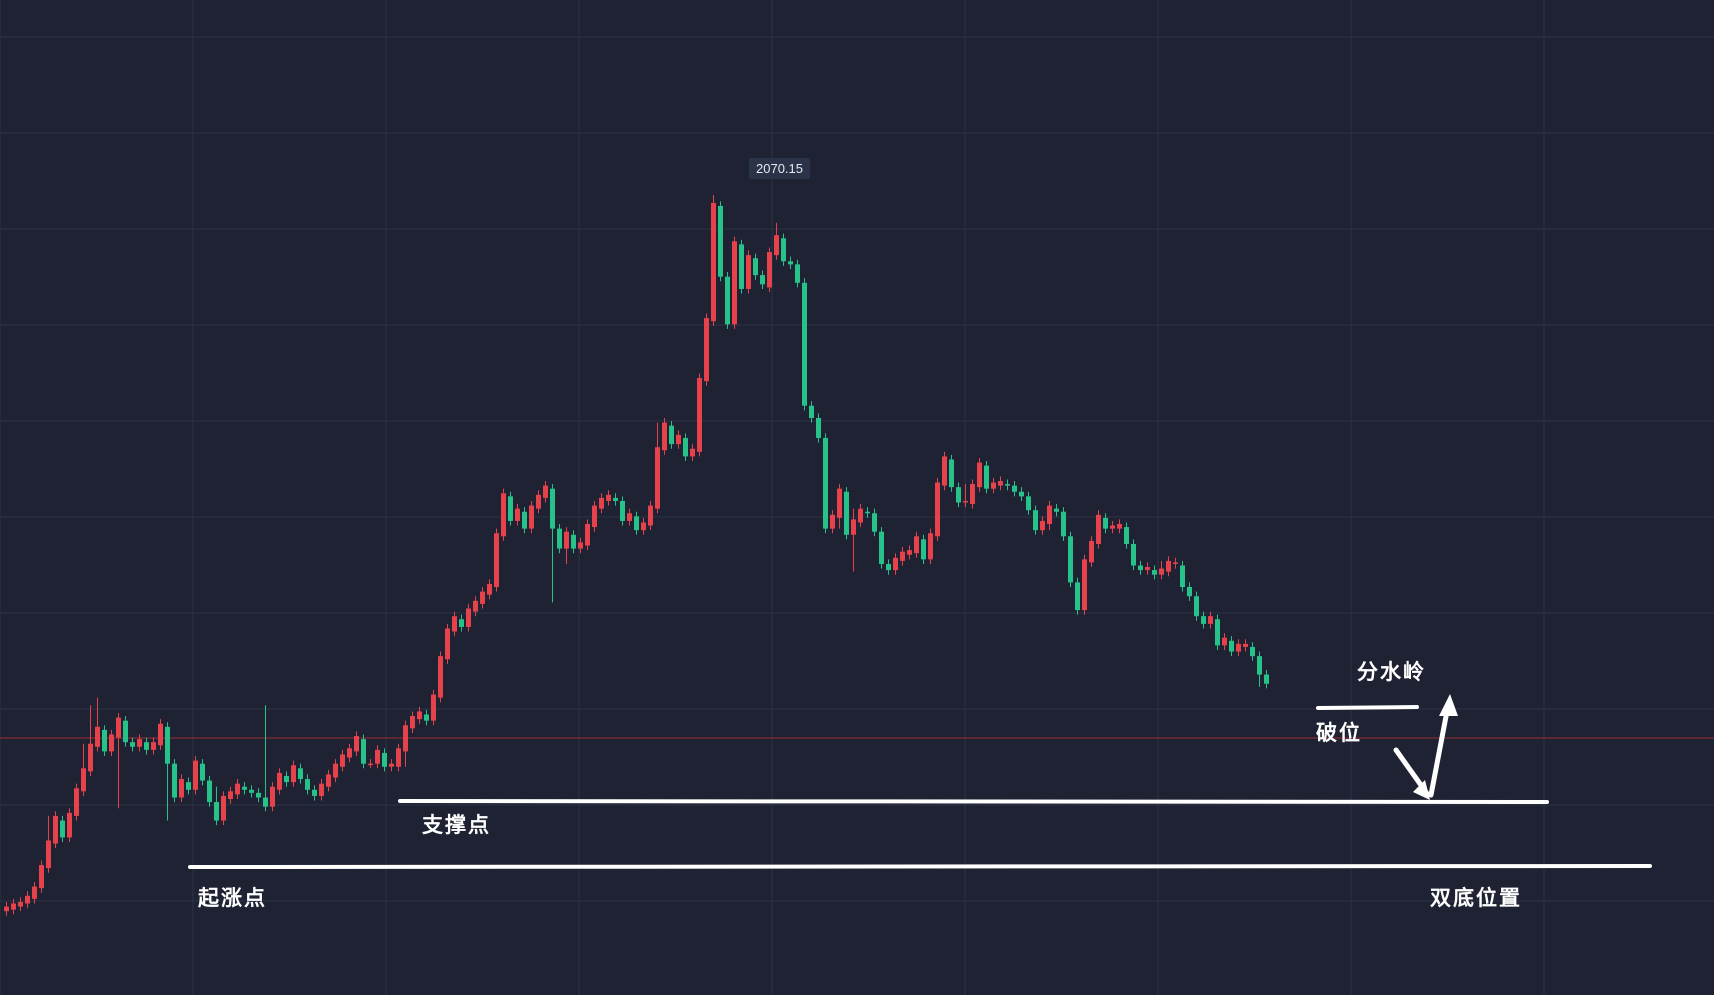 The height and width of the screenshot is (995, 1714). I want to click on start-point-line, so click(920, 866).